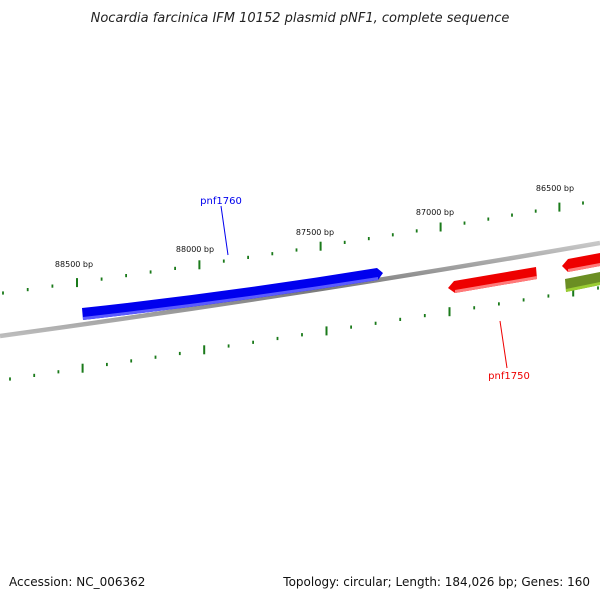  What do you see at coordinates (315, 232) in the screenshot?
I see `position-label-87500: 87500 bp` at bounding box center [315, 232].